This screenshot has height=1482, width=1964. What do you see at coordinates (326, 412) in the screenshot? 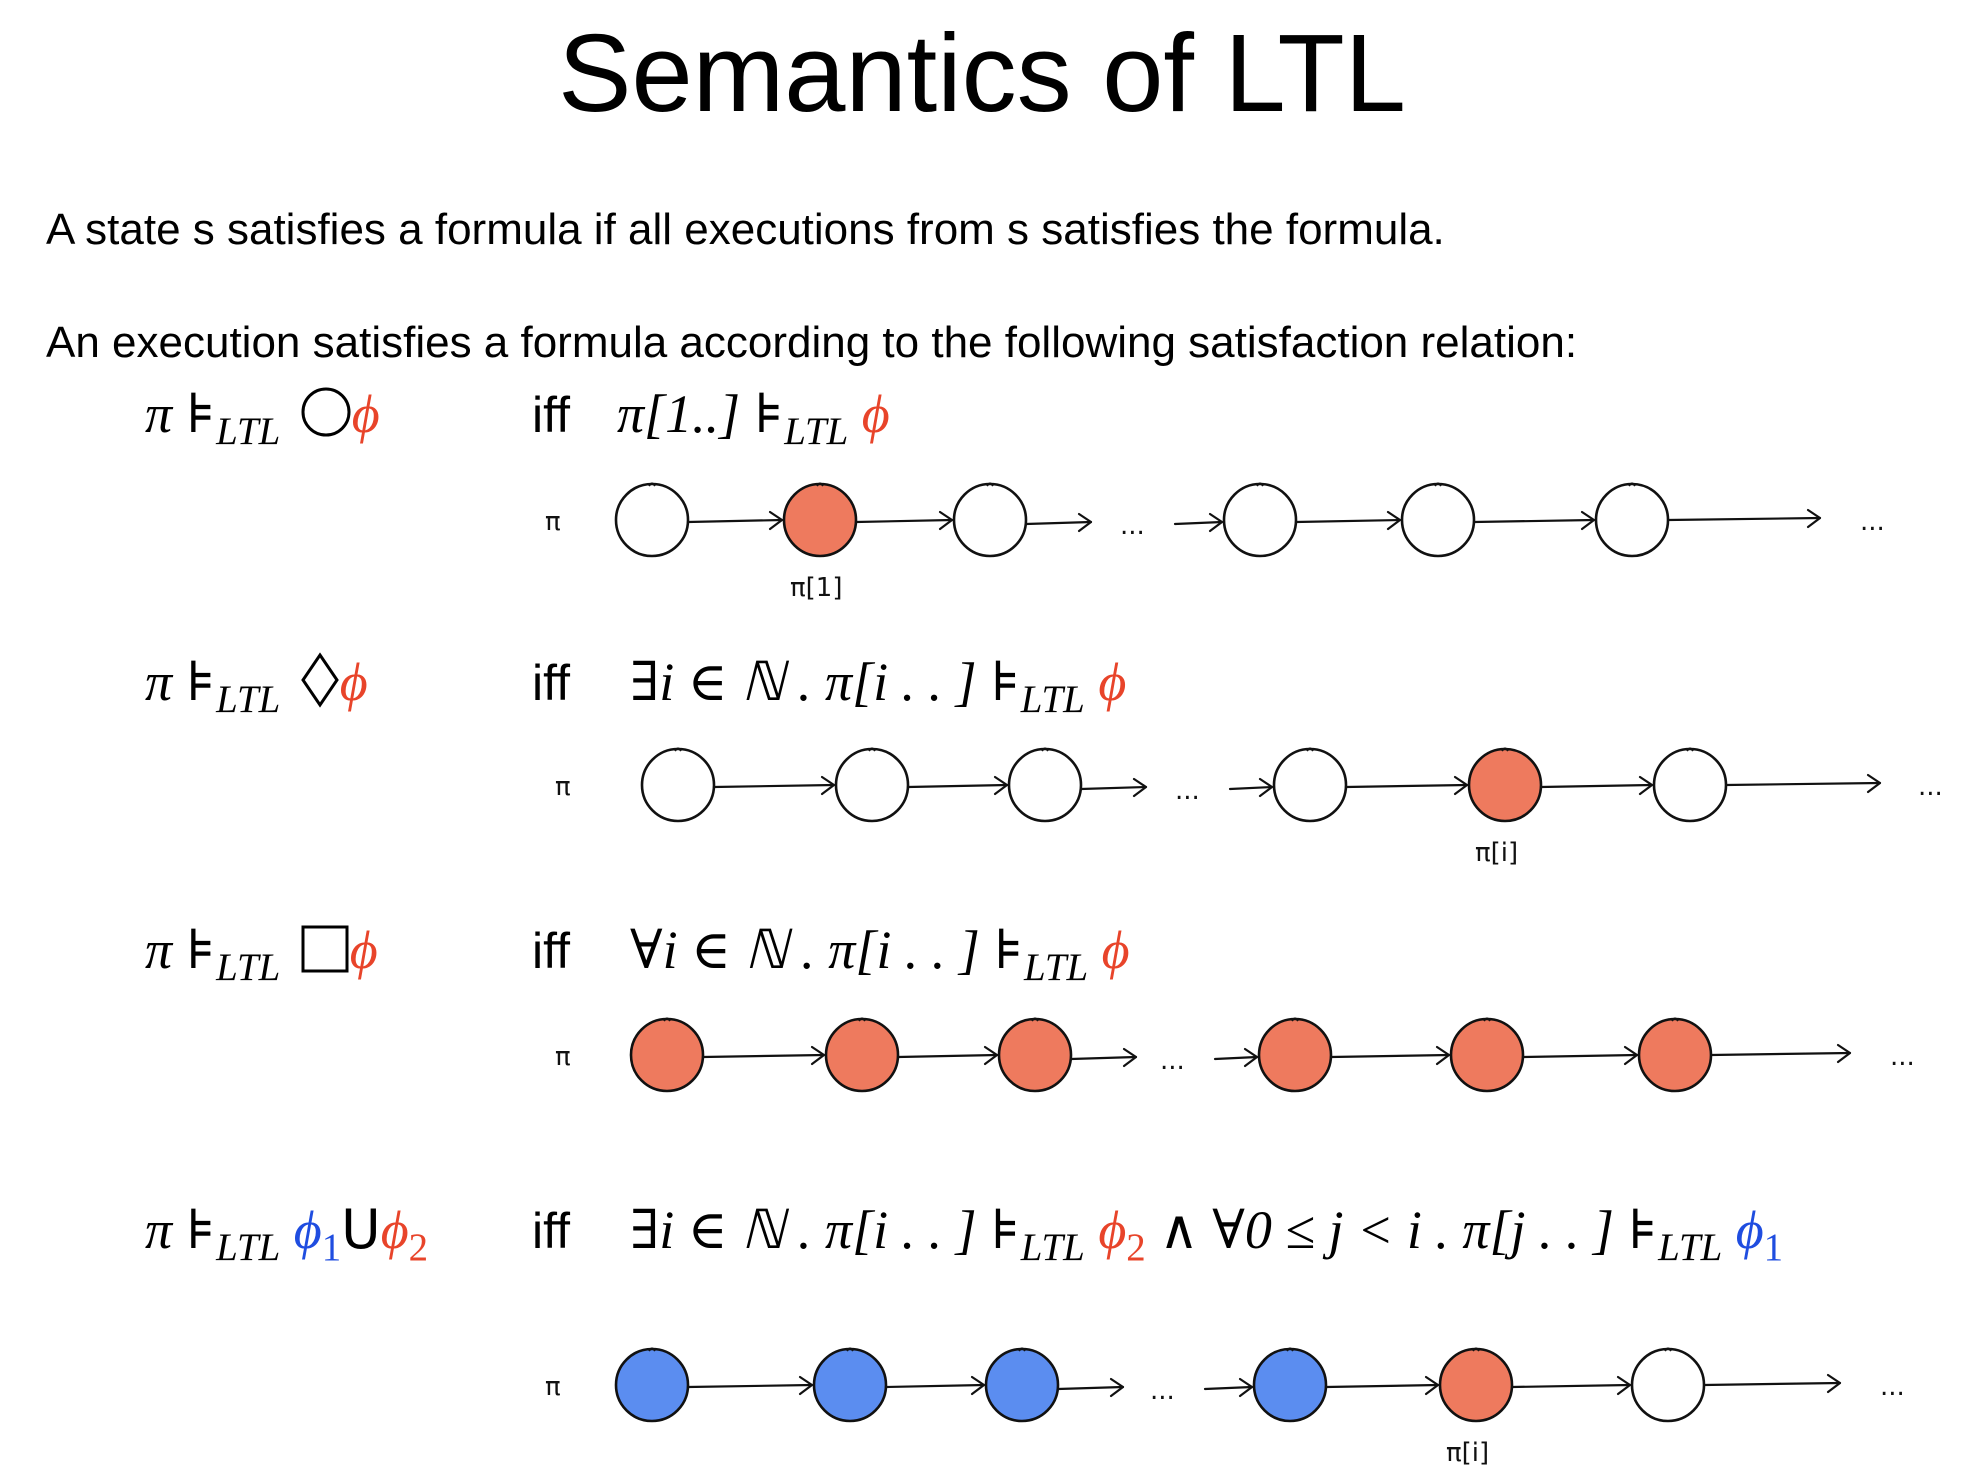
I see `next-circle-icon` at bounding box center [326, 412].